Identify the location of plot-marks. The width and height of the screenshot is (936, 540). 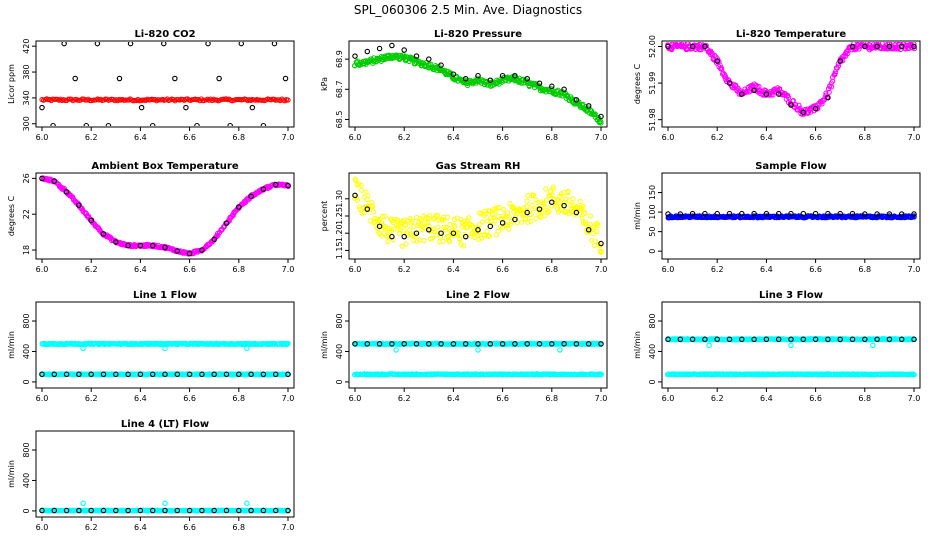
(164, 359).